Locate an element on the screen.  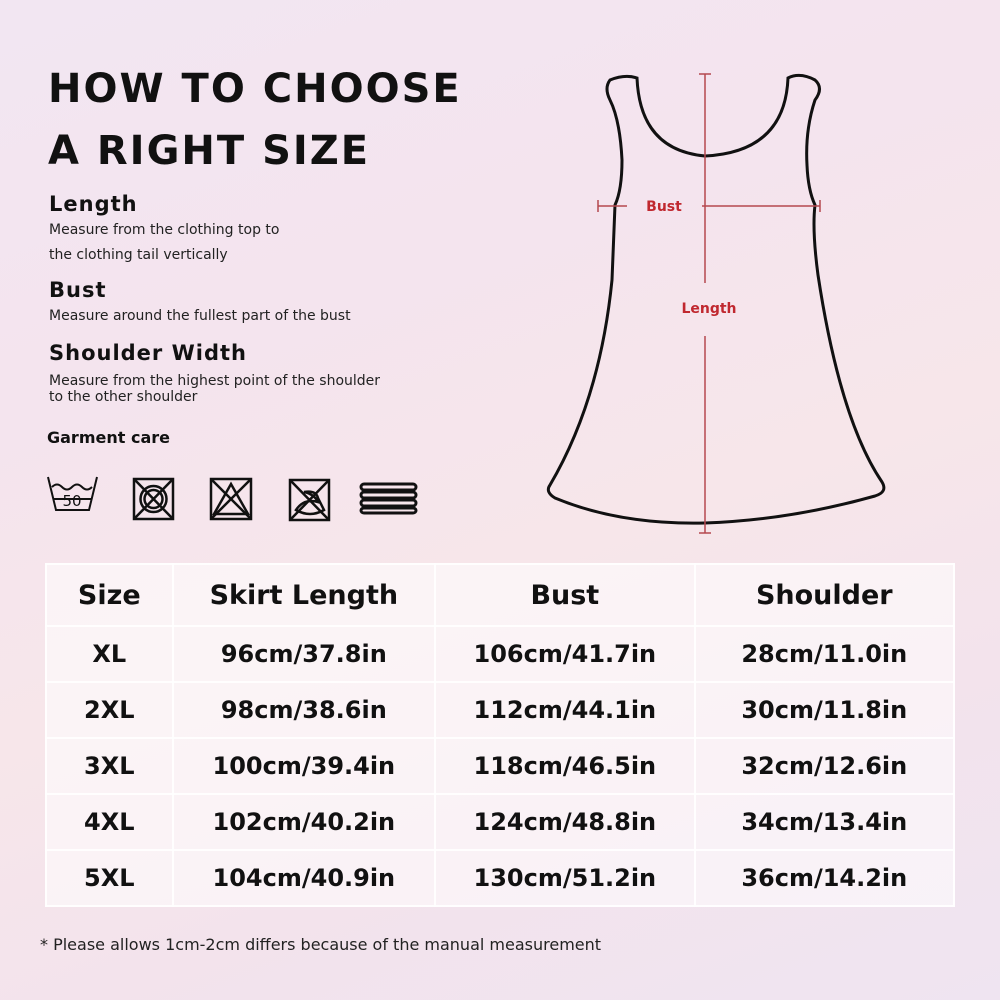
cell-size: 2XL is located at coordinates (109, 710).